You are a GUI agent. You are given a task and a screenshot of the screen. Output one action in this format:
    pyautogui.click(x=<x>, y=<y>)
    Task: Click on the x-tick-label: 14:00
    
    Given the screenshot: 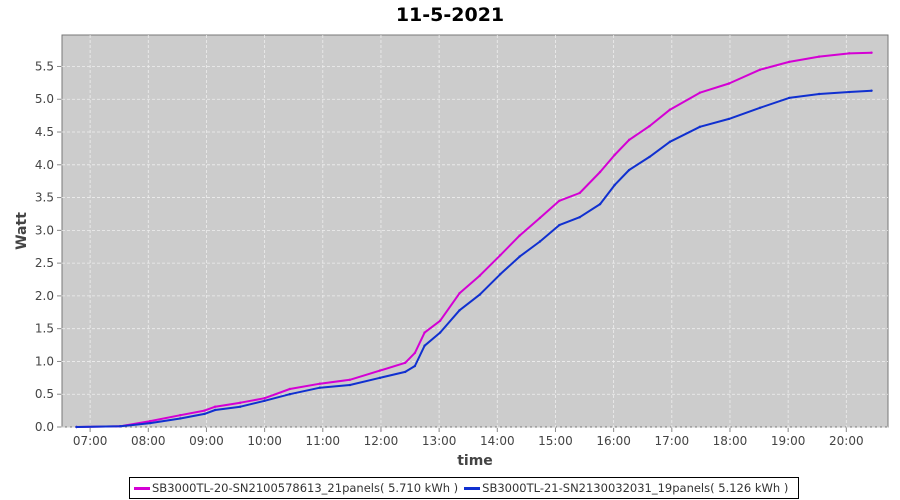 What is the action you would take?
    pyautogui.click(x=497, y=441)
    